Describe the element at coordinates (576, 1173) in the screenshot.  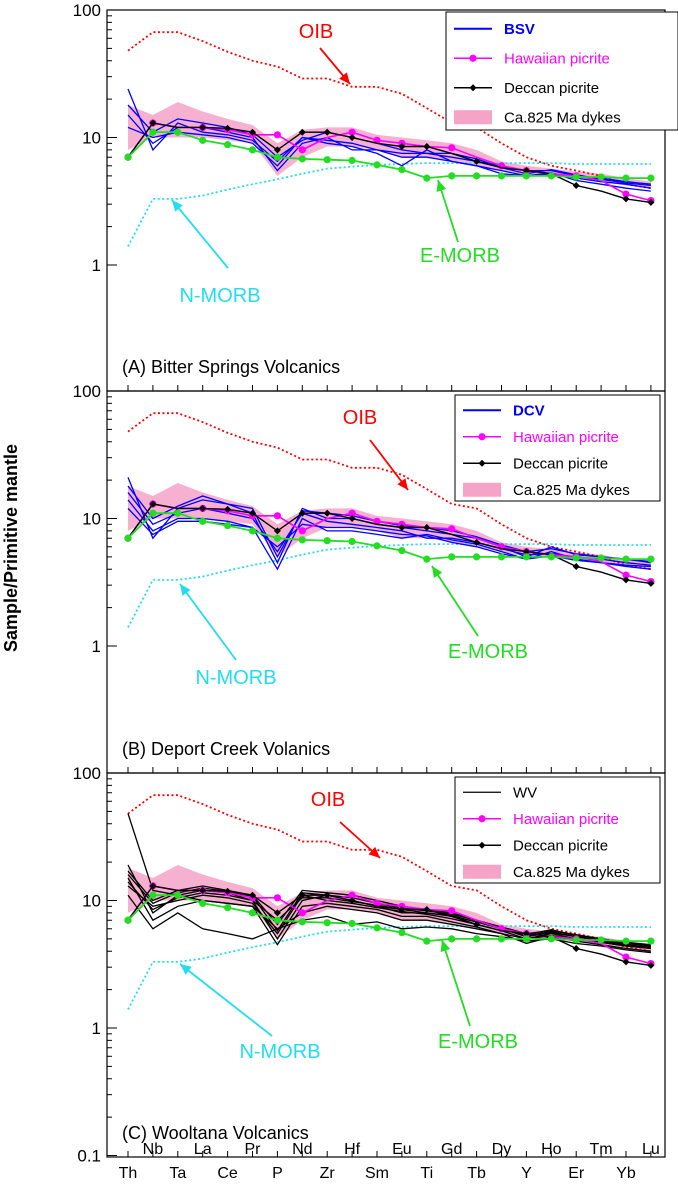
I see `x-tick-label: Er` at that location.